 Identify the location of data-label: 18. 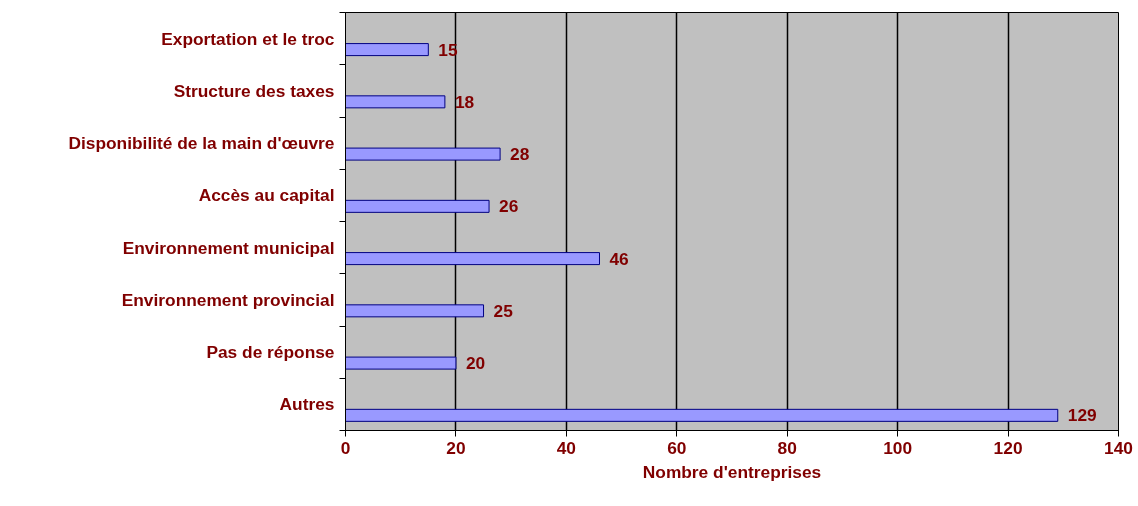
(464, 101).